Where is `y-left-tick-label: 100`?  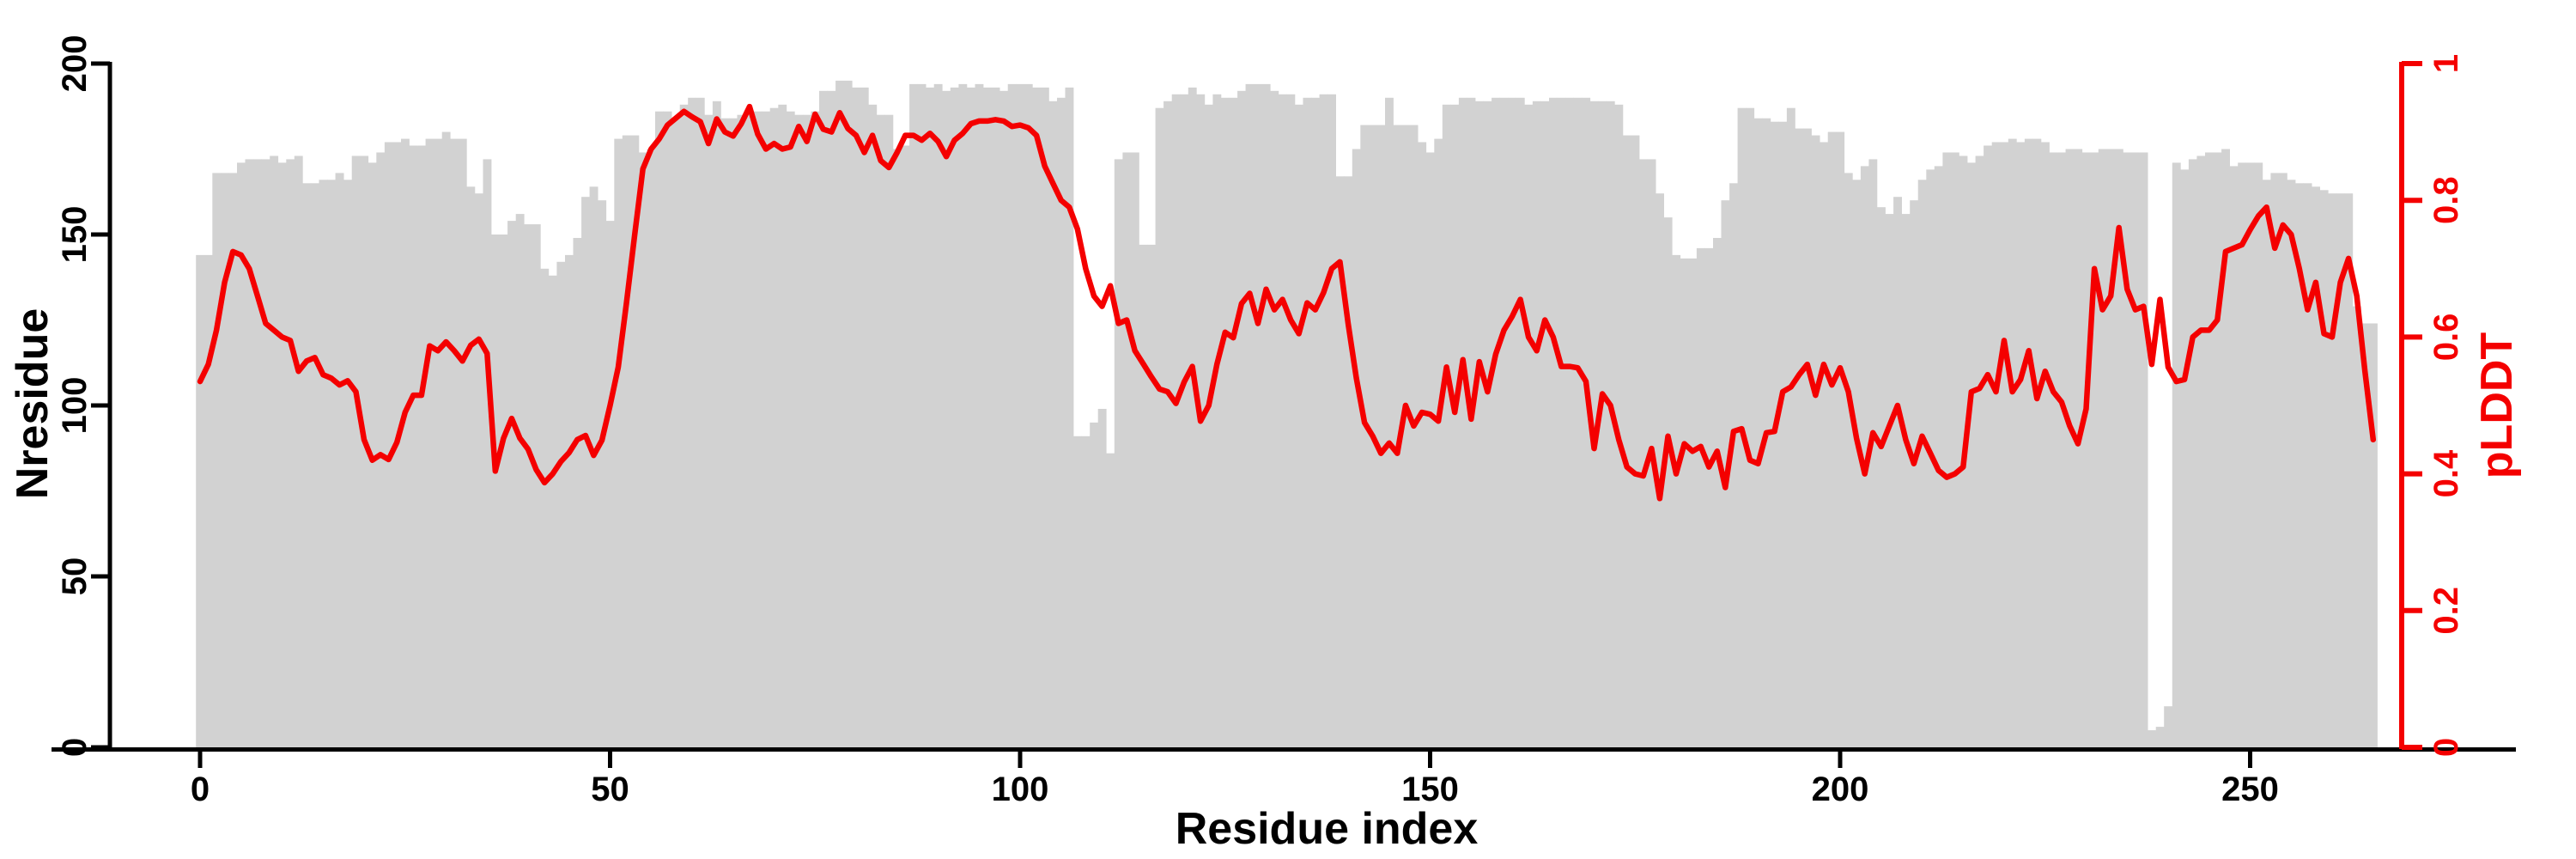 y-left-tick-label: 100 is located at coordinates (75, 406).